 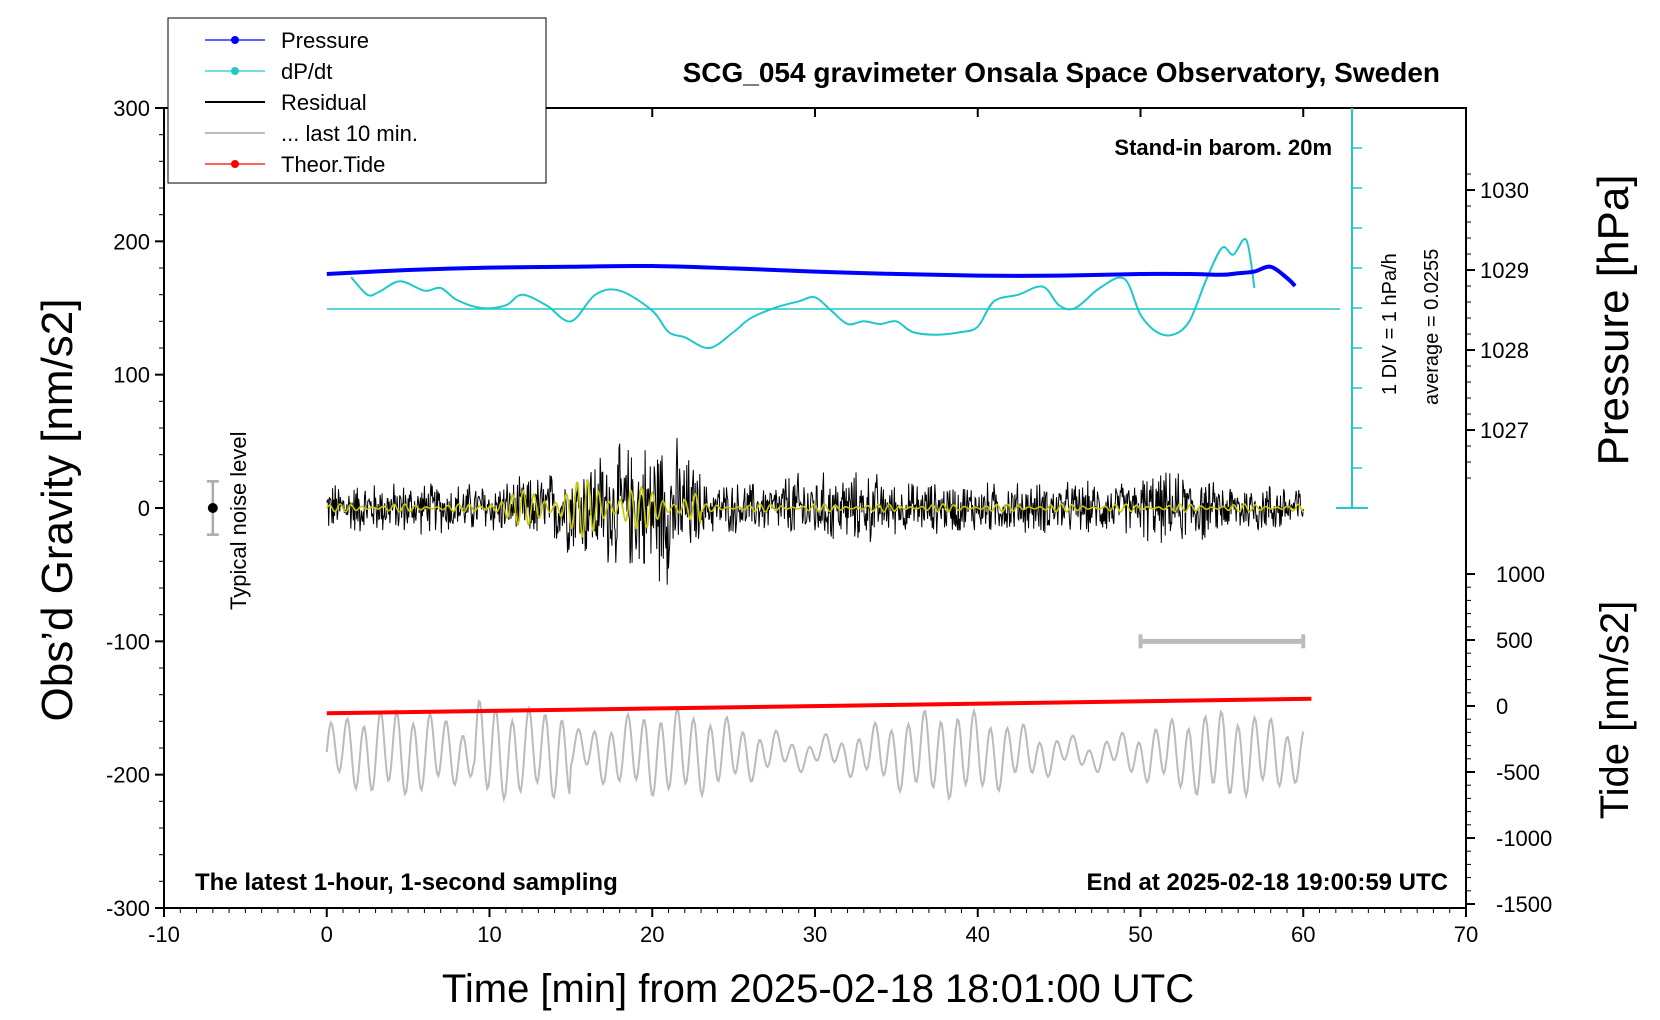 I want to click on tide-tick-label: 500, so click(x=1514, y=640).